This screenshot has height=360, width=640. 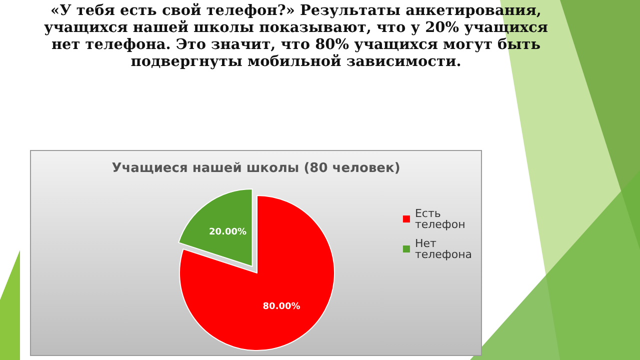 What do you see at coordinates (296, 36) in the screenshot?
I see `text: «У тебя есть свой телефон?» Результаты анкетирования, учащихся нашей школы показывают, что у 20% учащихся нет телефона. Это значит, что 80% учащихся могут быть подвергнуты мобильной зависимости.` at bounding box center [296, 36].